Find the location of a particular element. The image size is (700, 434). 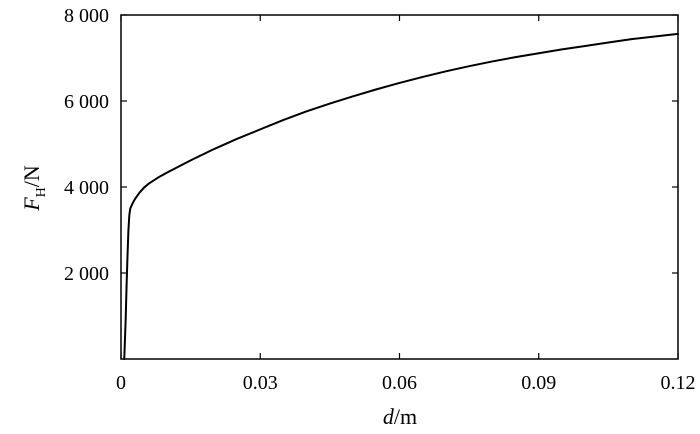

y-tick-label: 4 000 is located at coordinates (86, 188).